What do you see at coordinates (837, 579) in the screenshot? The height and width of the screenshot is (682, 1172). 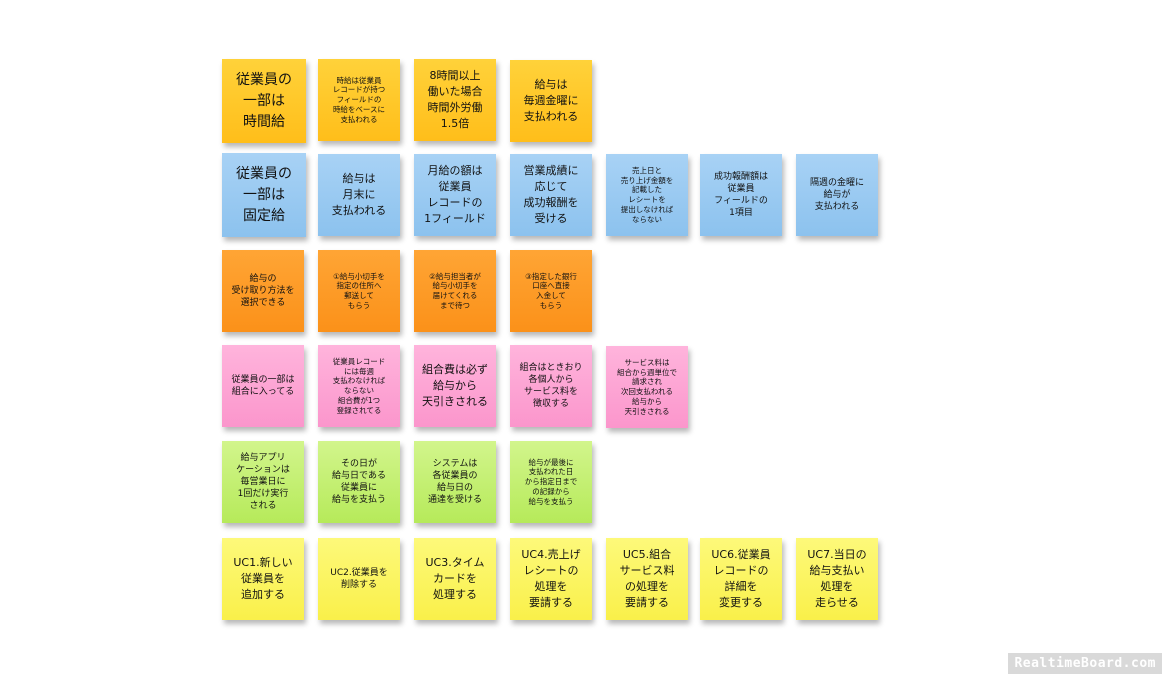 I see `use-case-note: UC7.当日の 給与支払い 処理を 走らせる` at bounding box center [837, 579].